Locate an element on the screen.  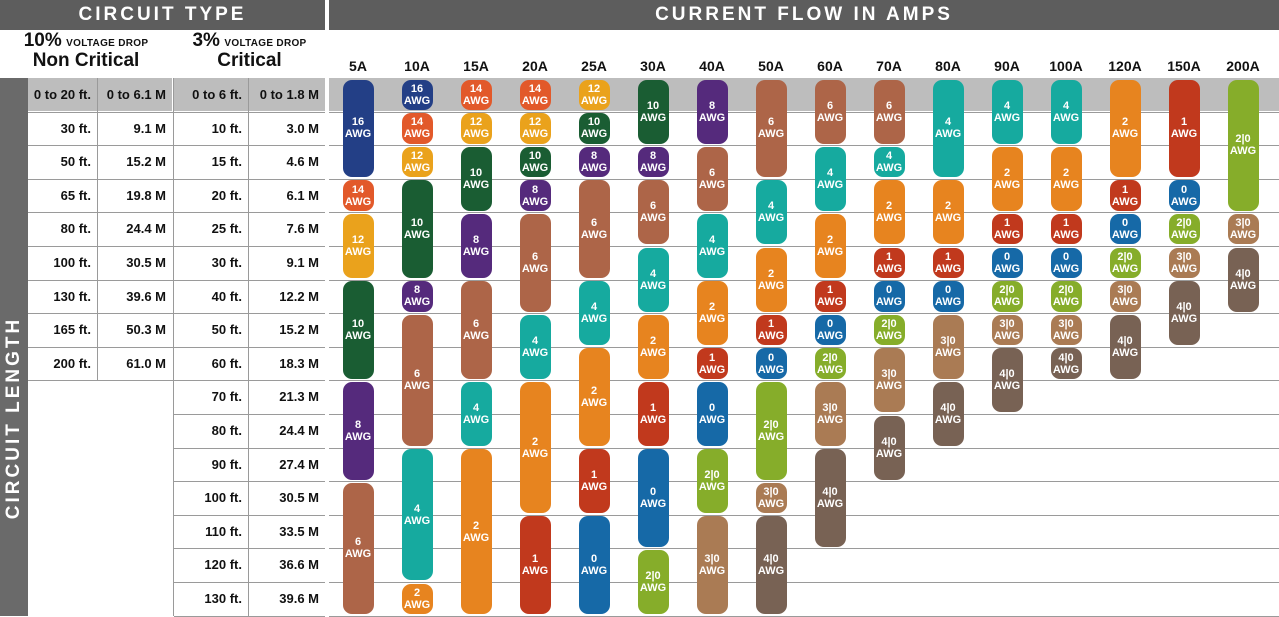
length-10pct-cell: 39.6 M is located at coordinates (146, 296).